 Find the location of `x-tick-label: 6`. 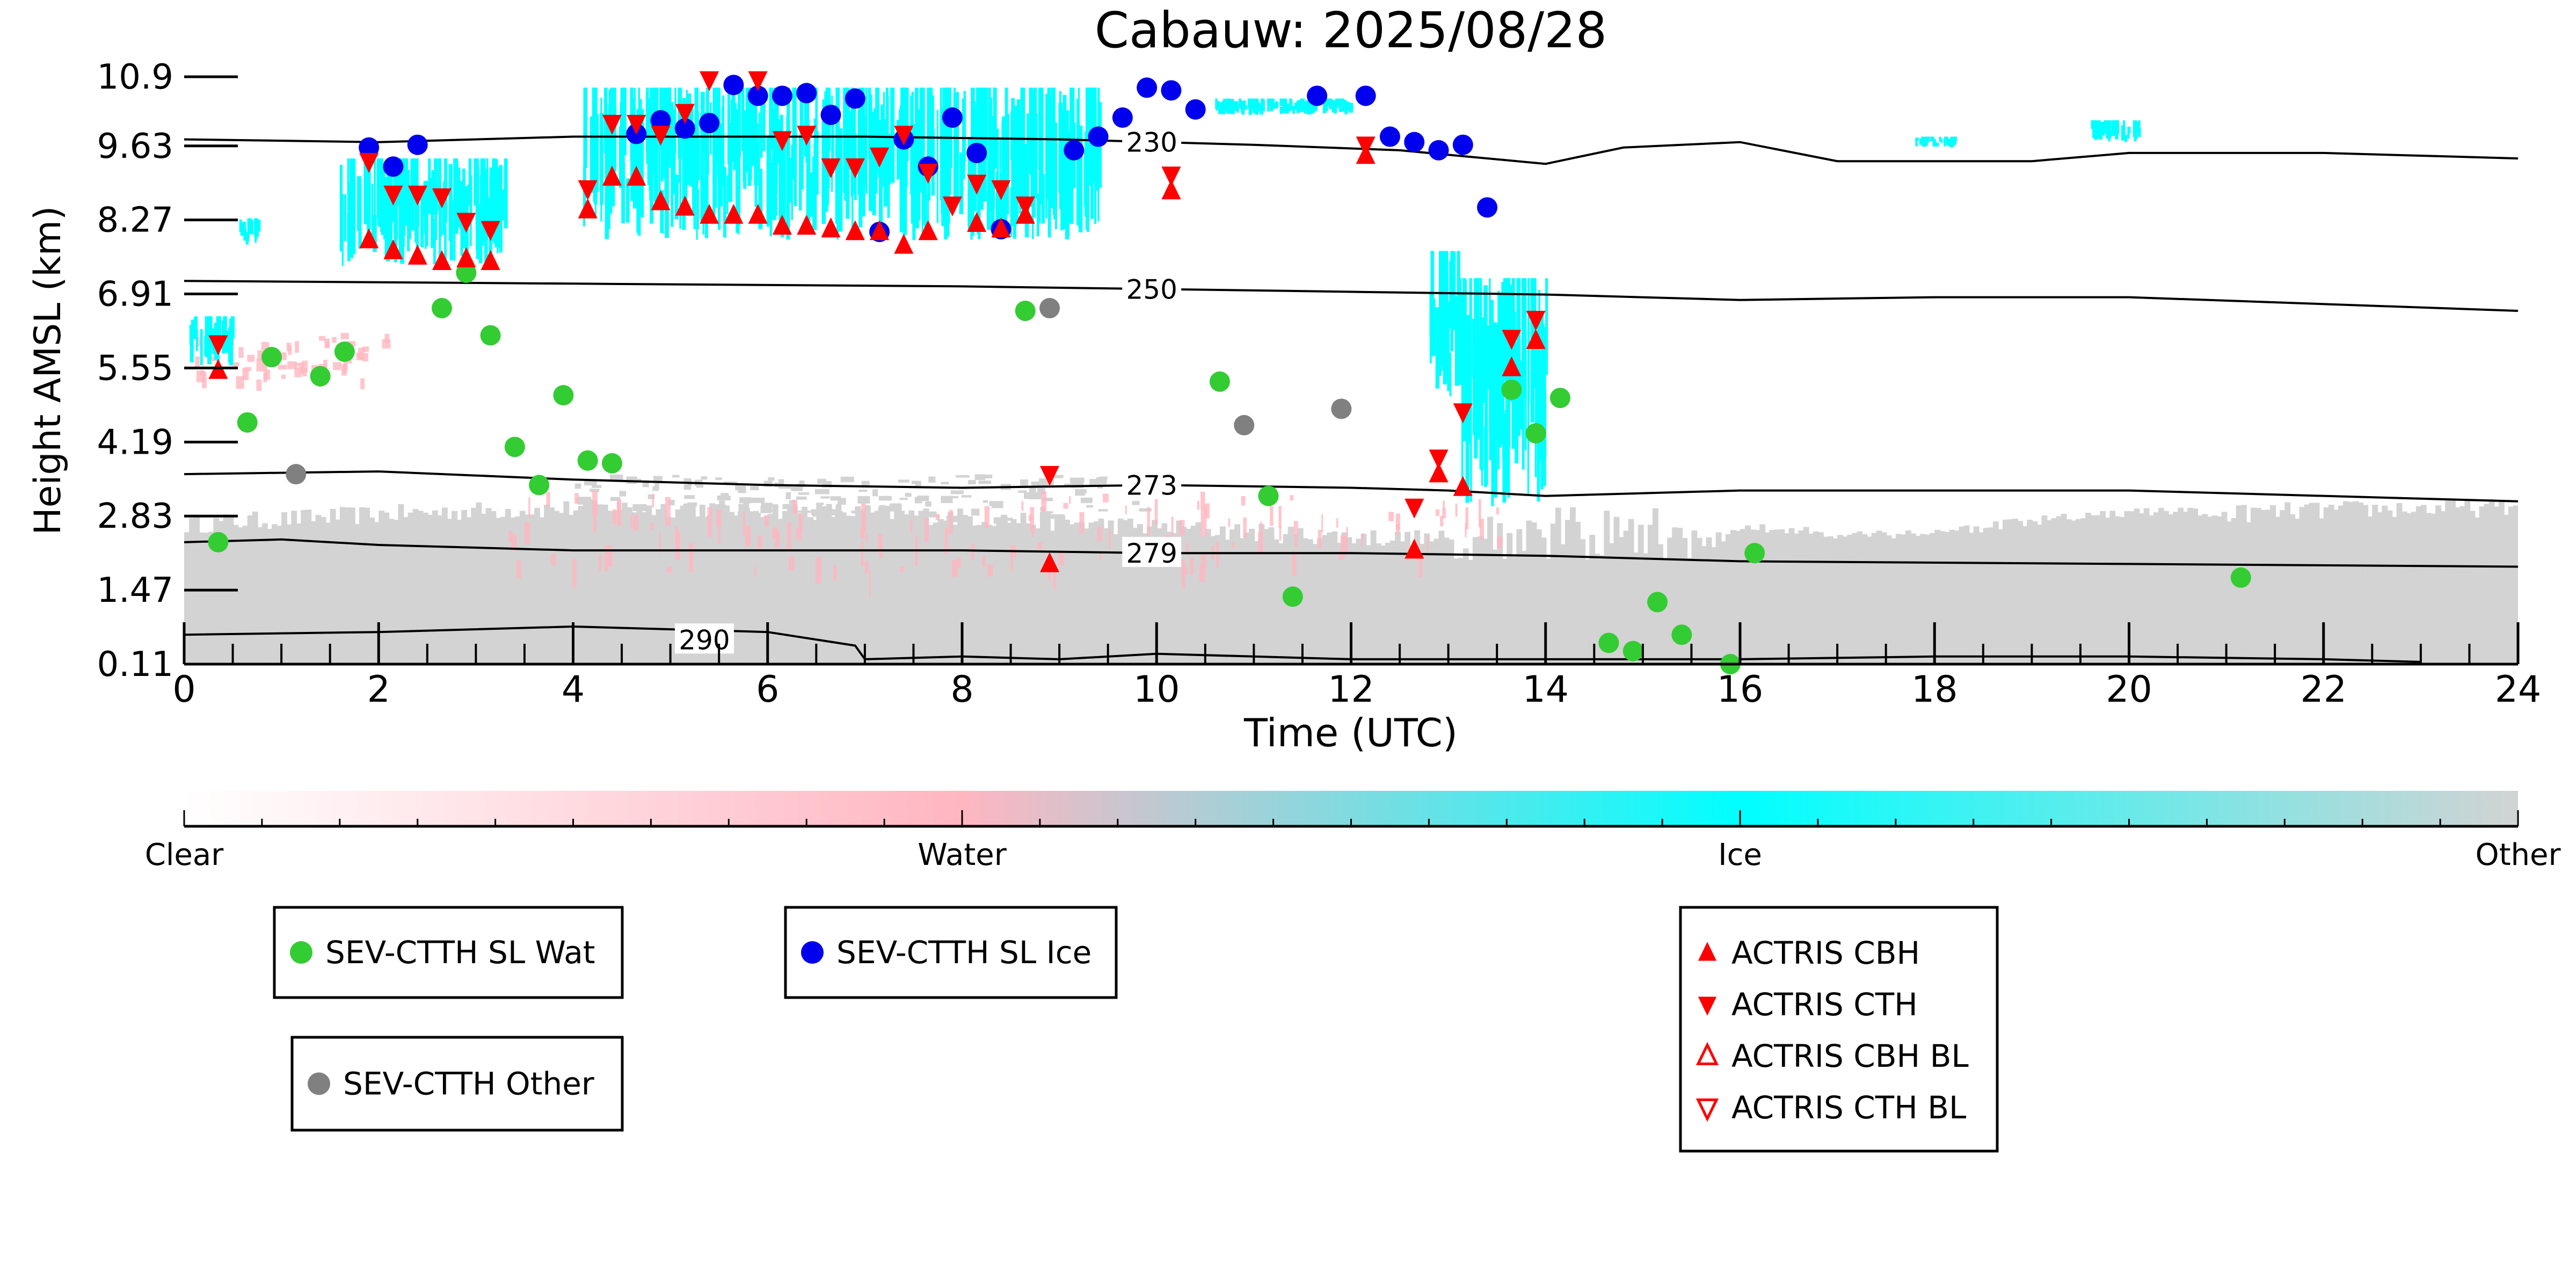

x-tick-label: 6 is located at coordinates (767, 689).